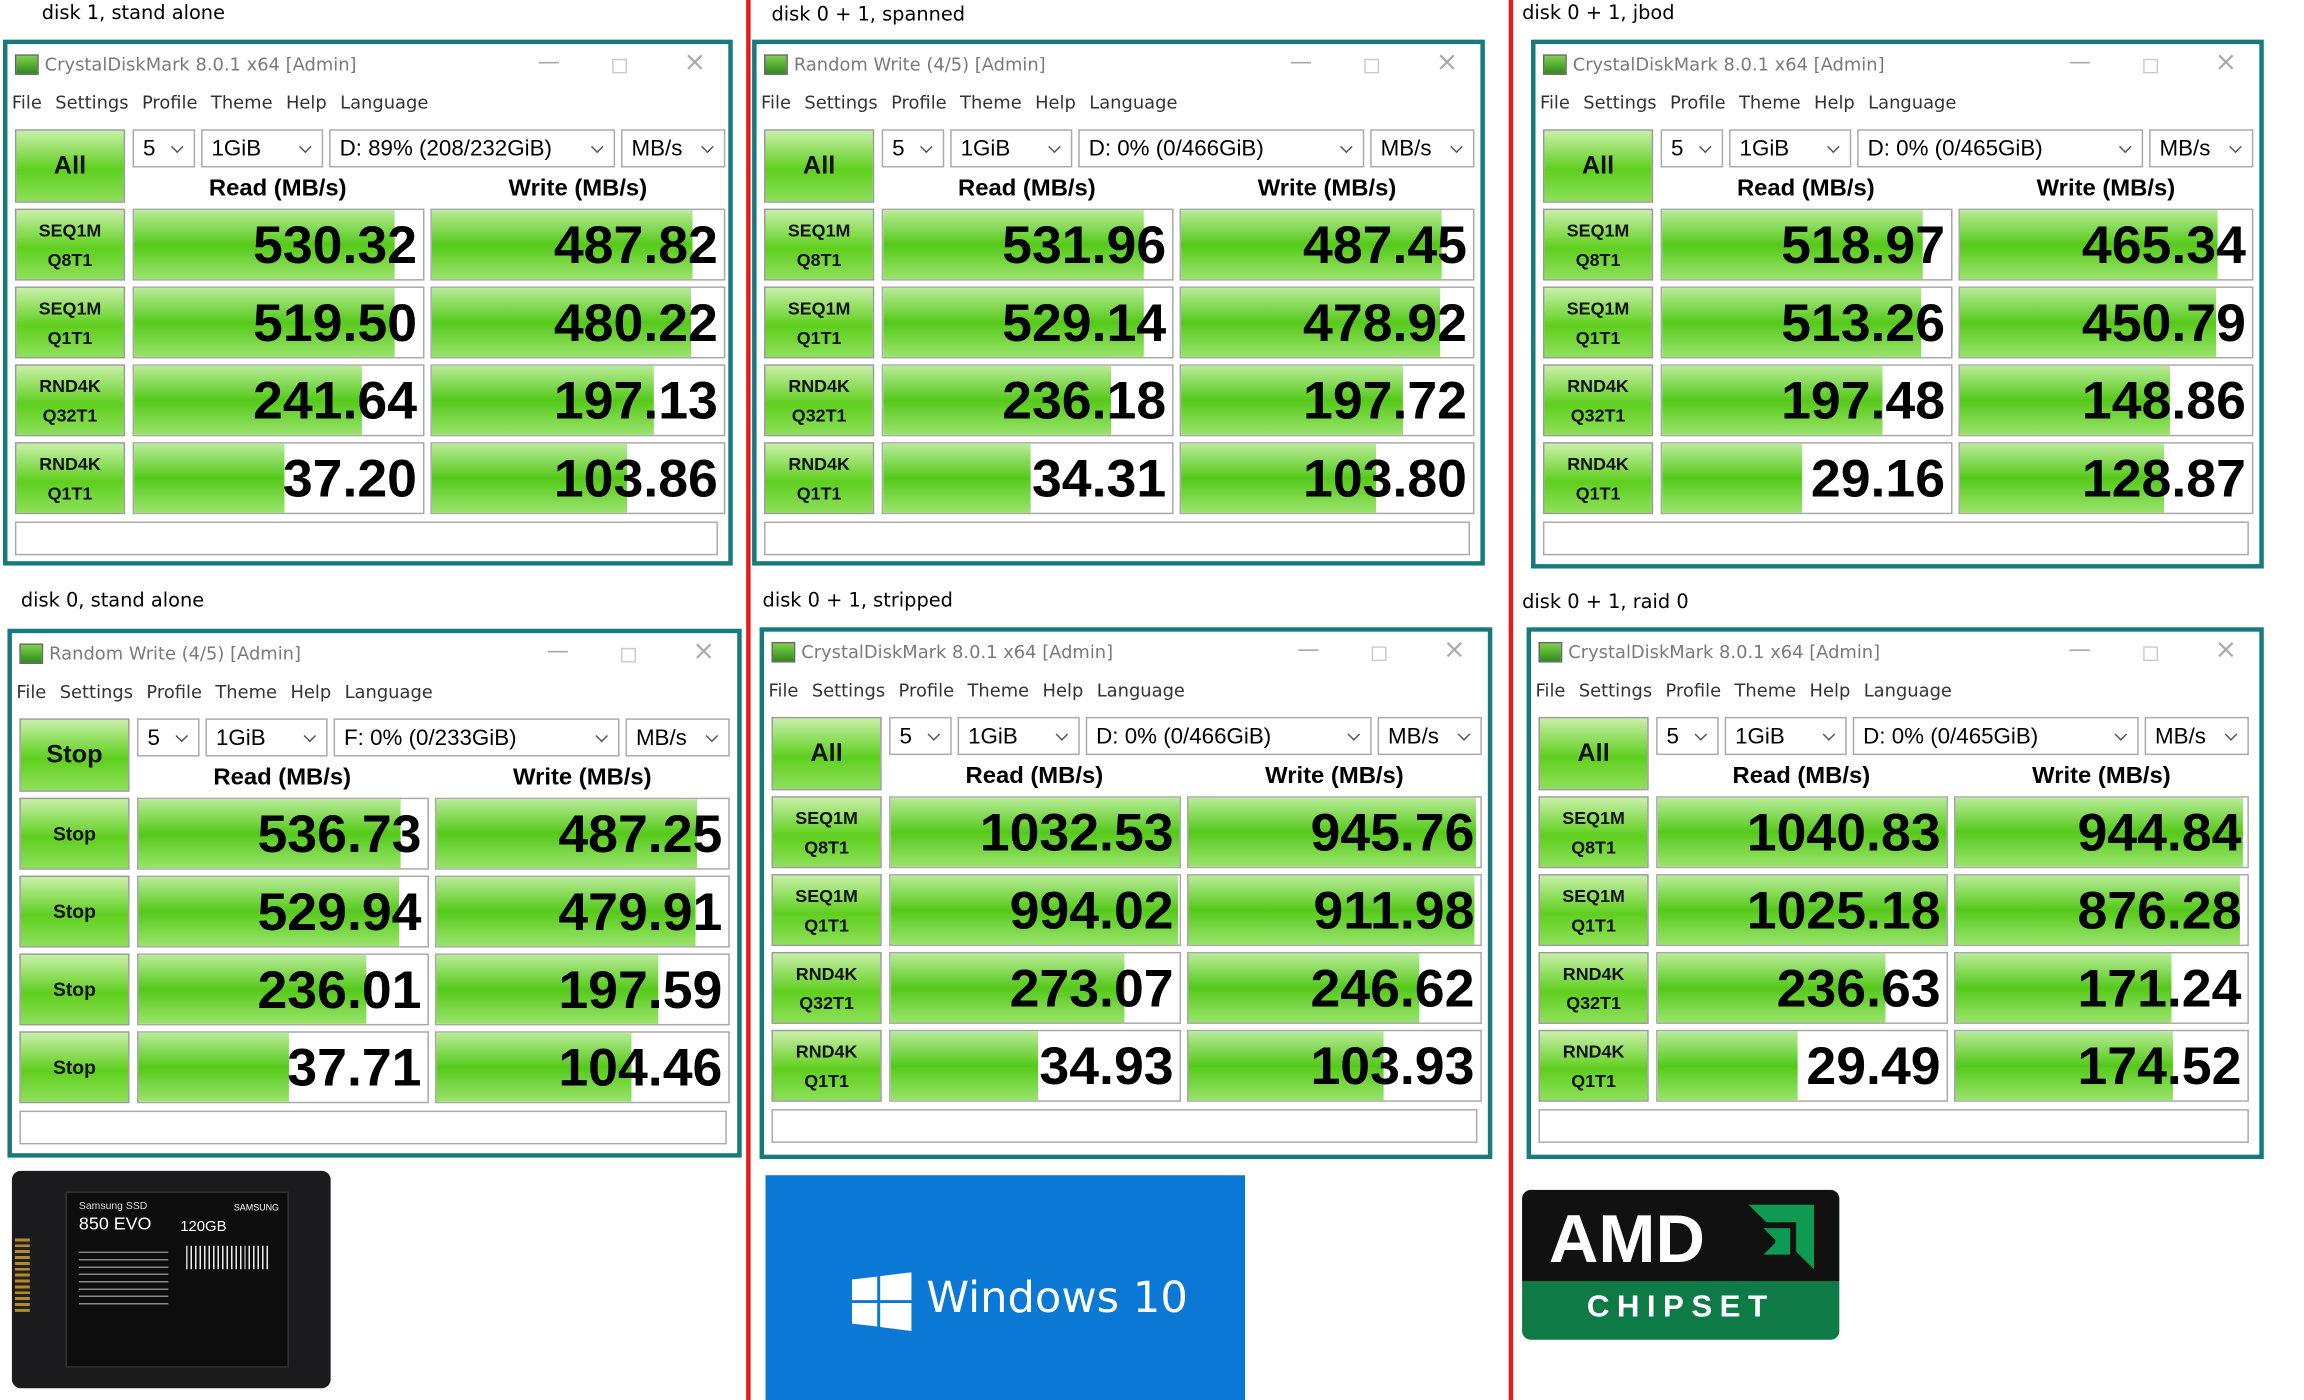  Describe the element at coordinates (472, 148) in the screenshot. I see `drive-select: D: 89% (208/232GiB)` at that location.